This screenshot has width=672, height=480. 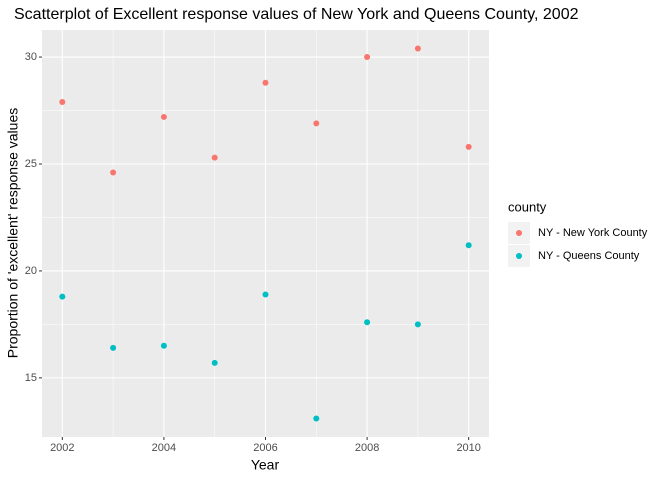 I want to click on legend-label: NY - Queens County, so click(x=589, y=256).